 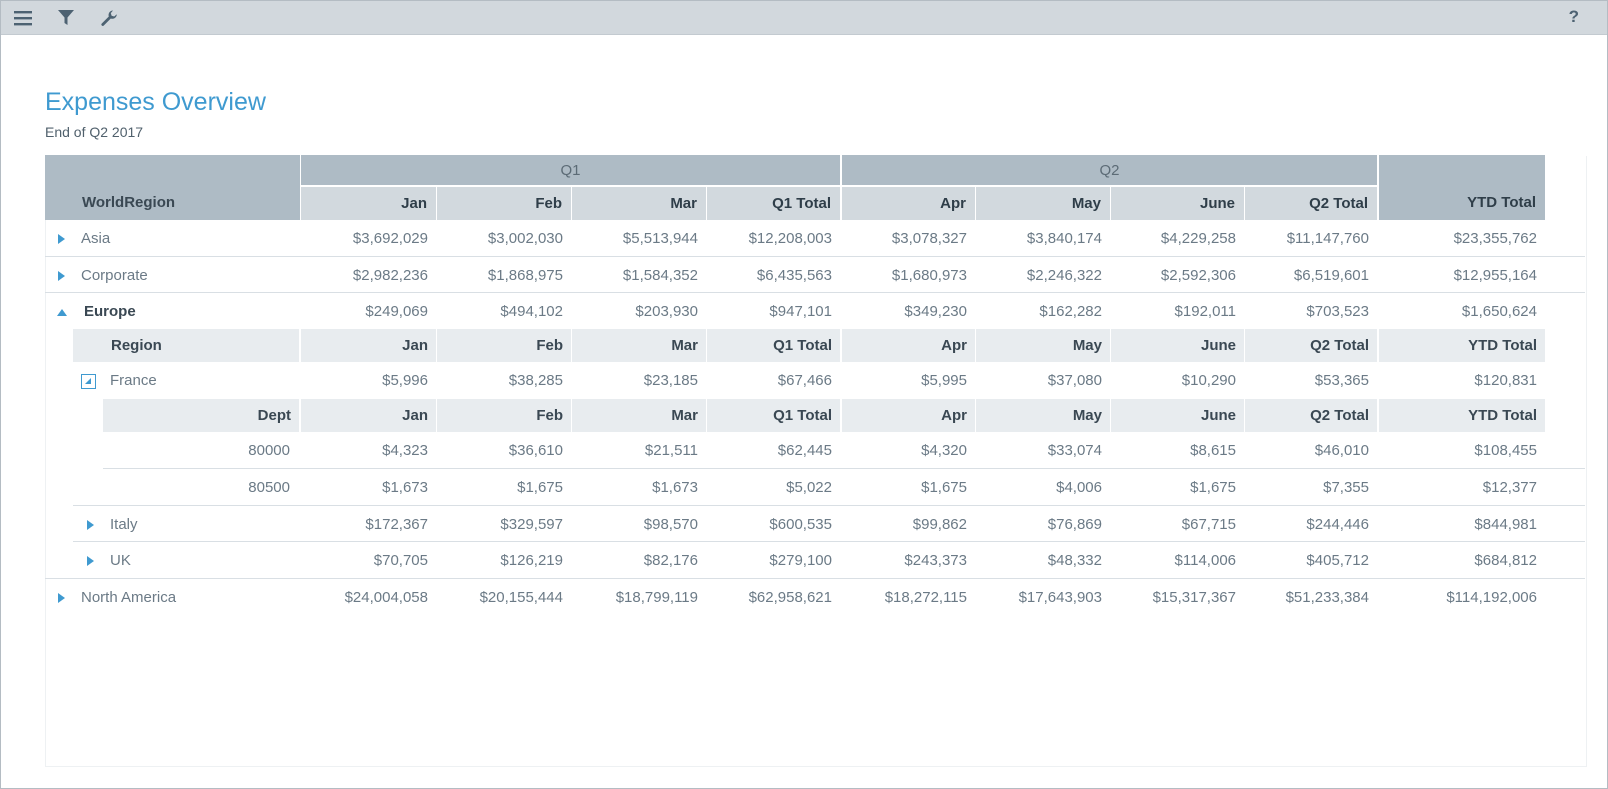 What do you see at coordinates (800, 560) in the screenshot?
I see `value-cell: $279,100` at bounding box center [800, 560].